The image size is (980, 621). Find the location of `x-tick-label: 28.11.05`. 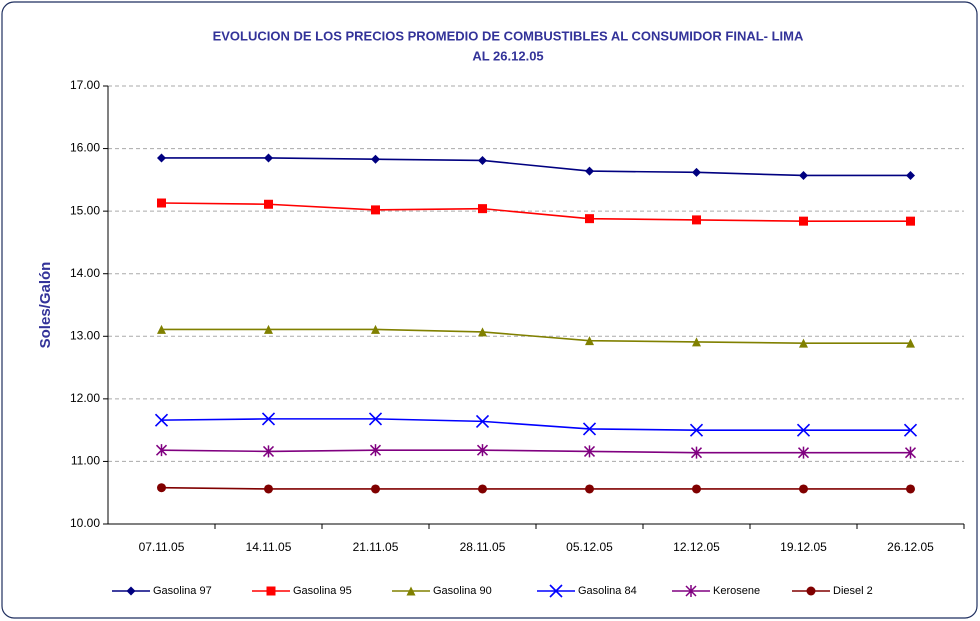

x-tick-label: 28.11.05 is located at coordinates (483, 547).